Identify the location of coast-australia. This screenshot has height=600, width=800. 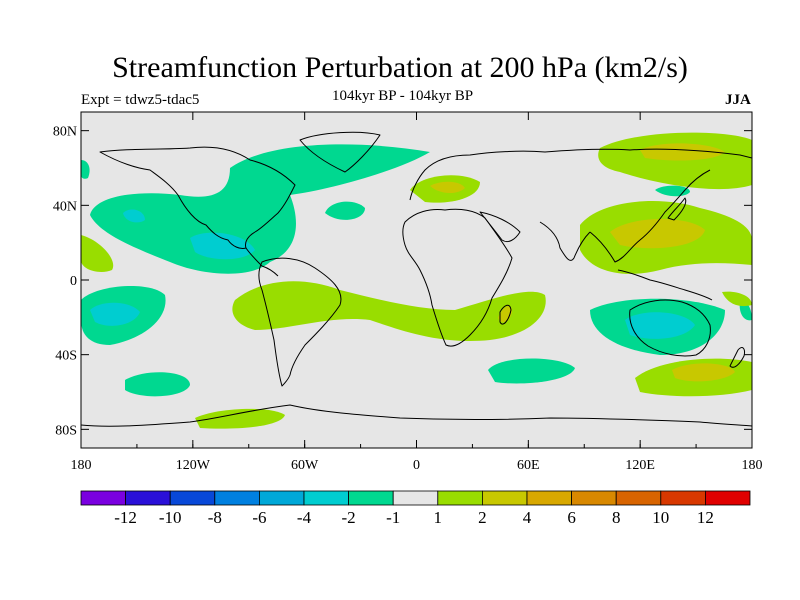
(670, 328).